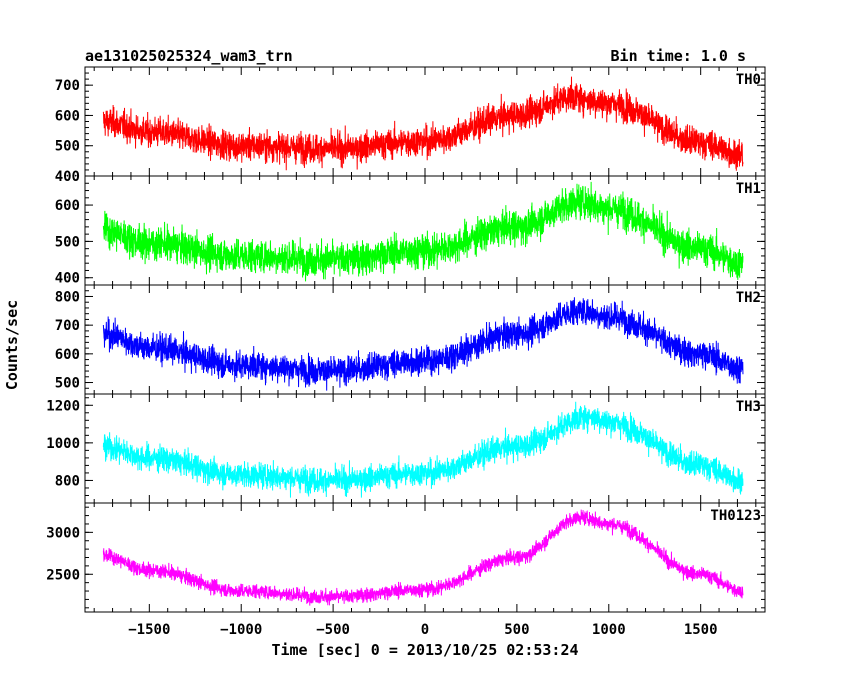 This screenshot has height=680, width=850. What do you see at coordinates (748, 298) in the screenshot?
I see `panel-label-th2: TH2` at bounding box center [748, 298].